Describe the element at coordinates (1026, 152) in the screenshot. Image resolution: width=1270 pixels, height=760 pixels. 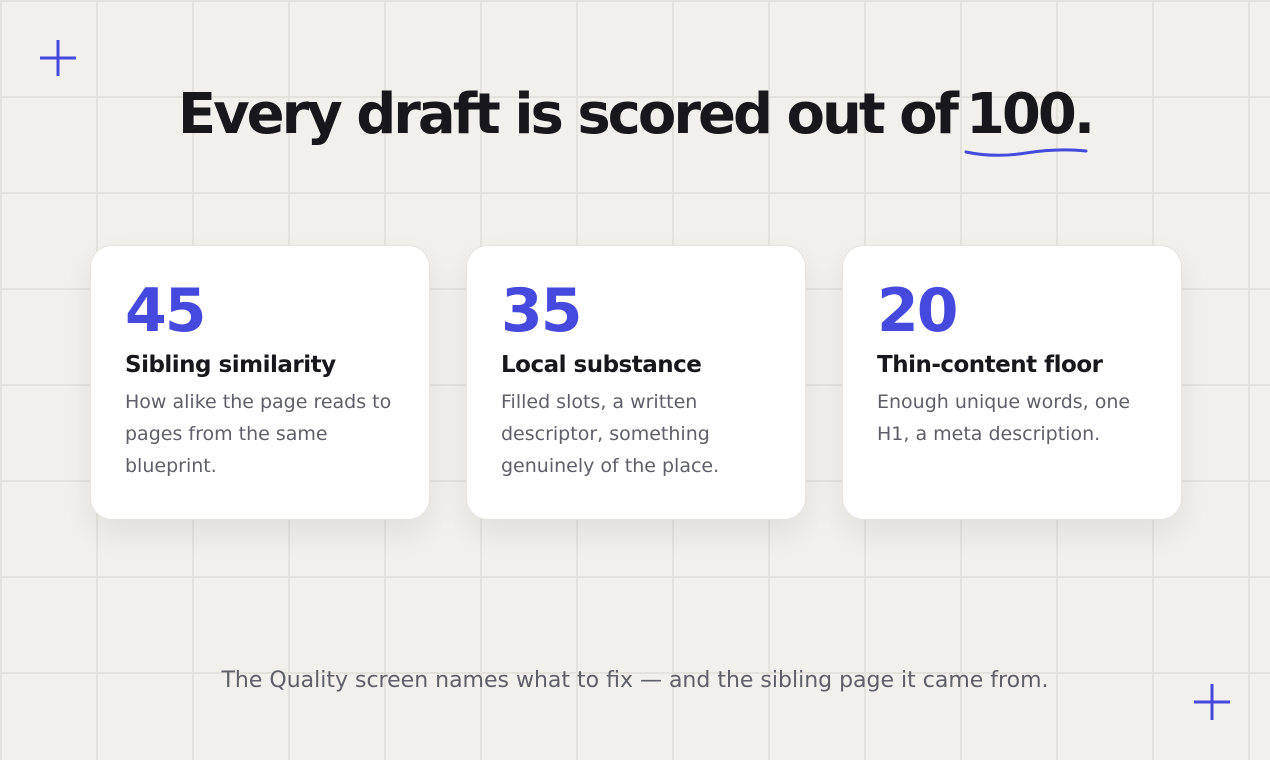
I see `underline` at that location.